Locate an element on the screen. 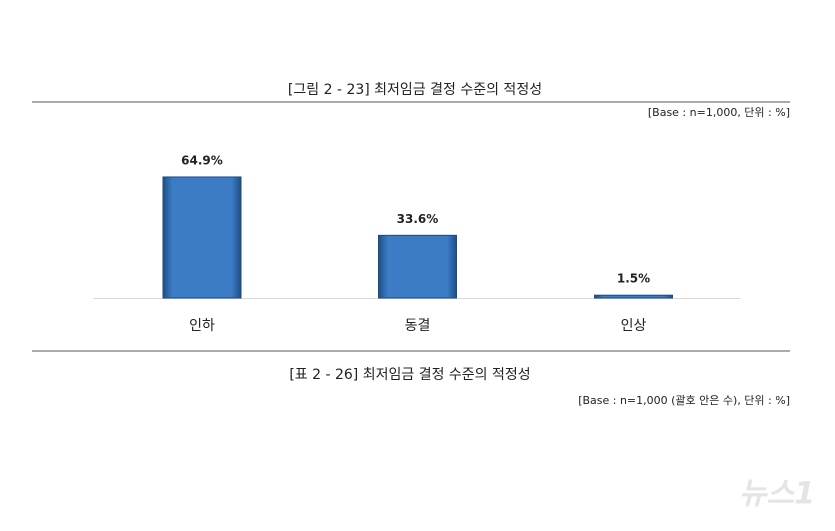 The image size is (835, 531). x-tick-label: 인하 is located at coordinates (202, 326).